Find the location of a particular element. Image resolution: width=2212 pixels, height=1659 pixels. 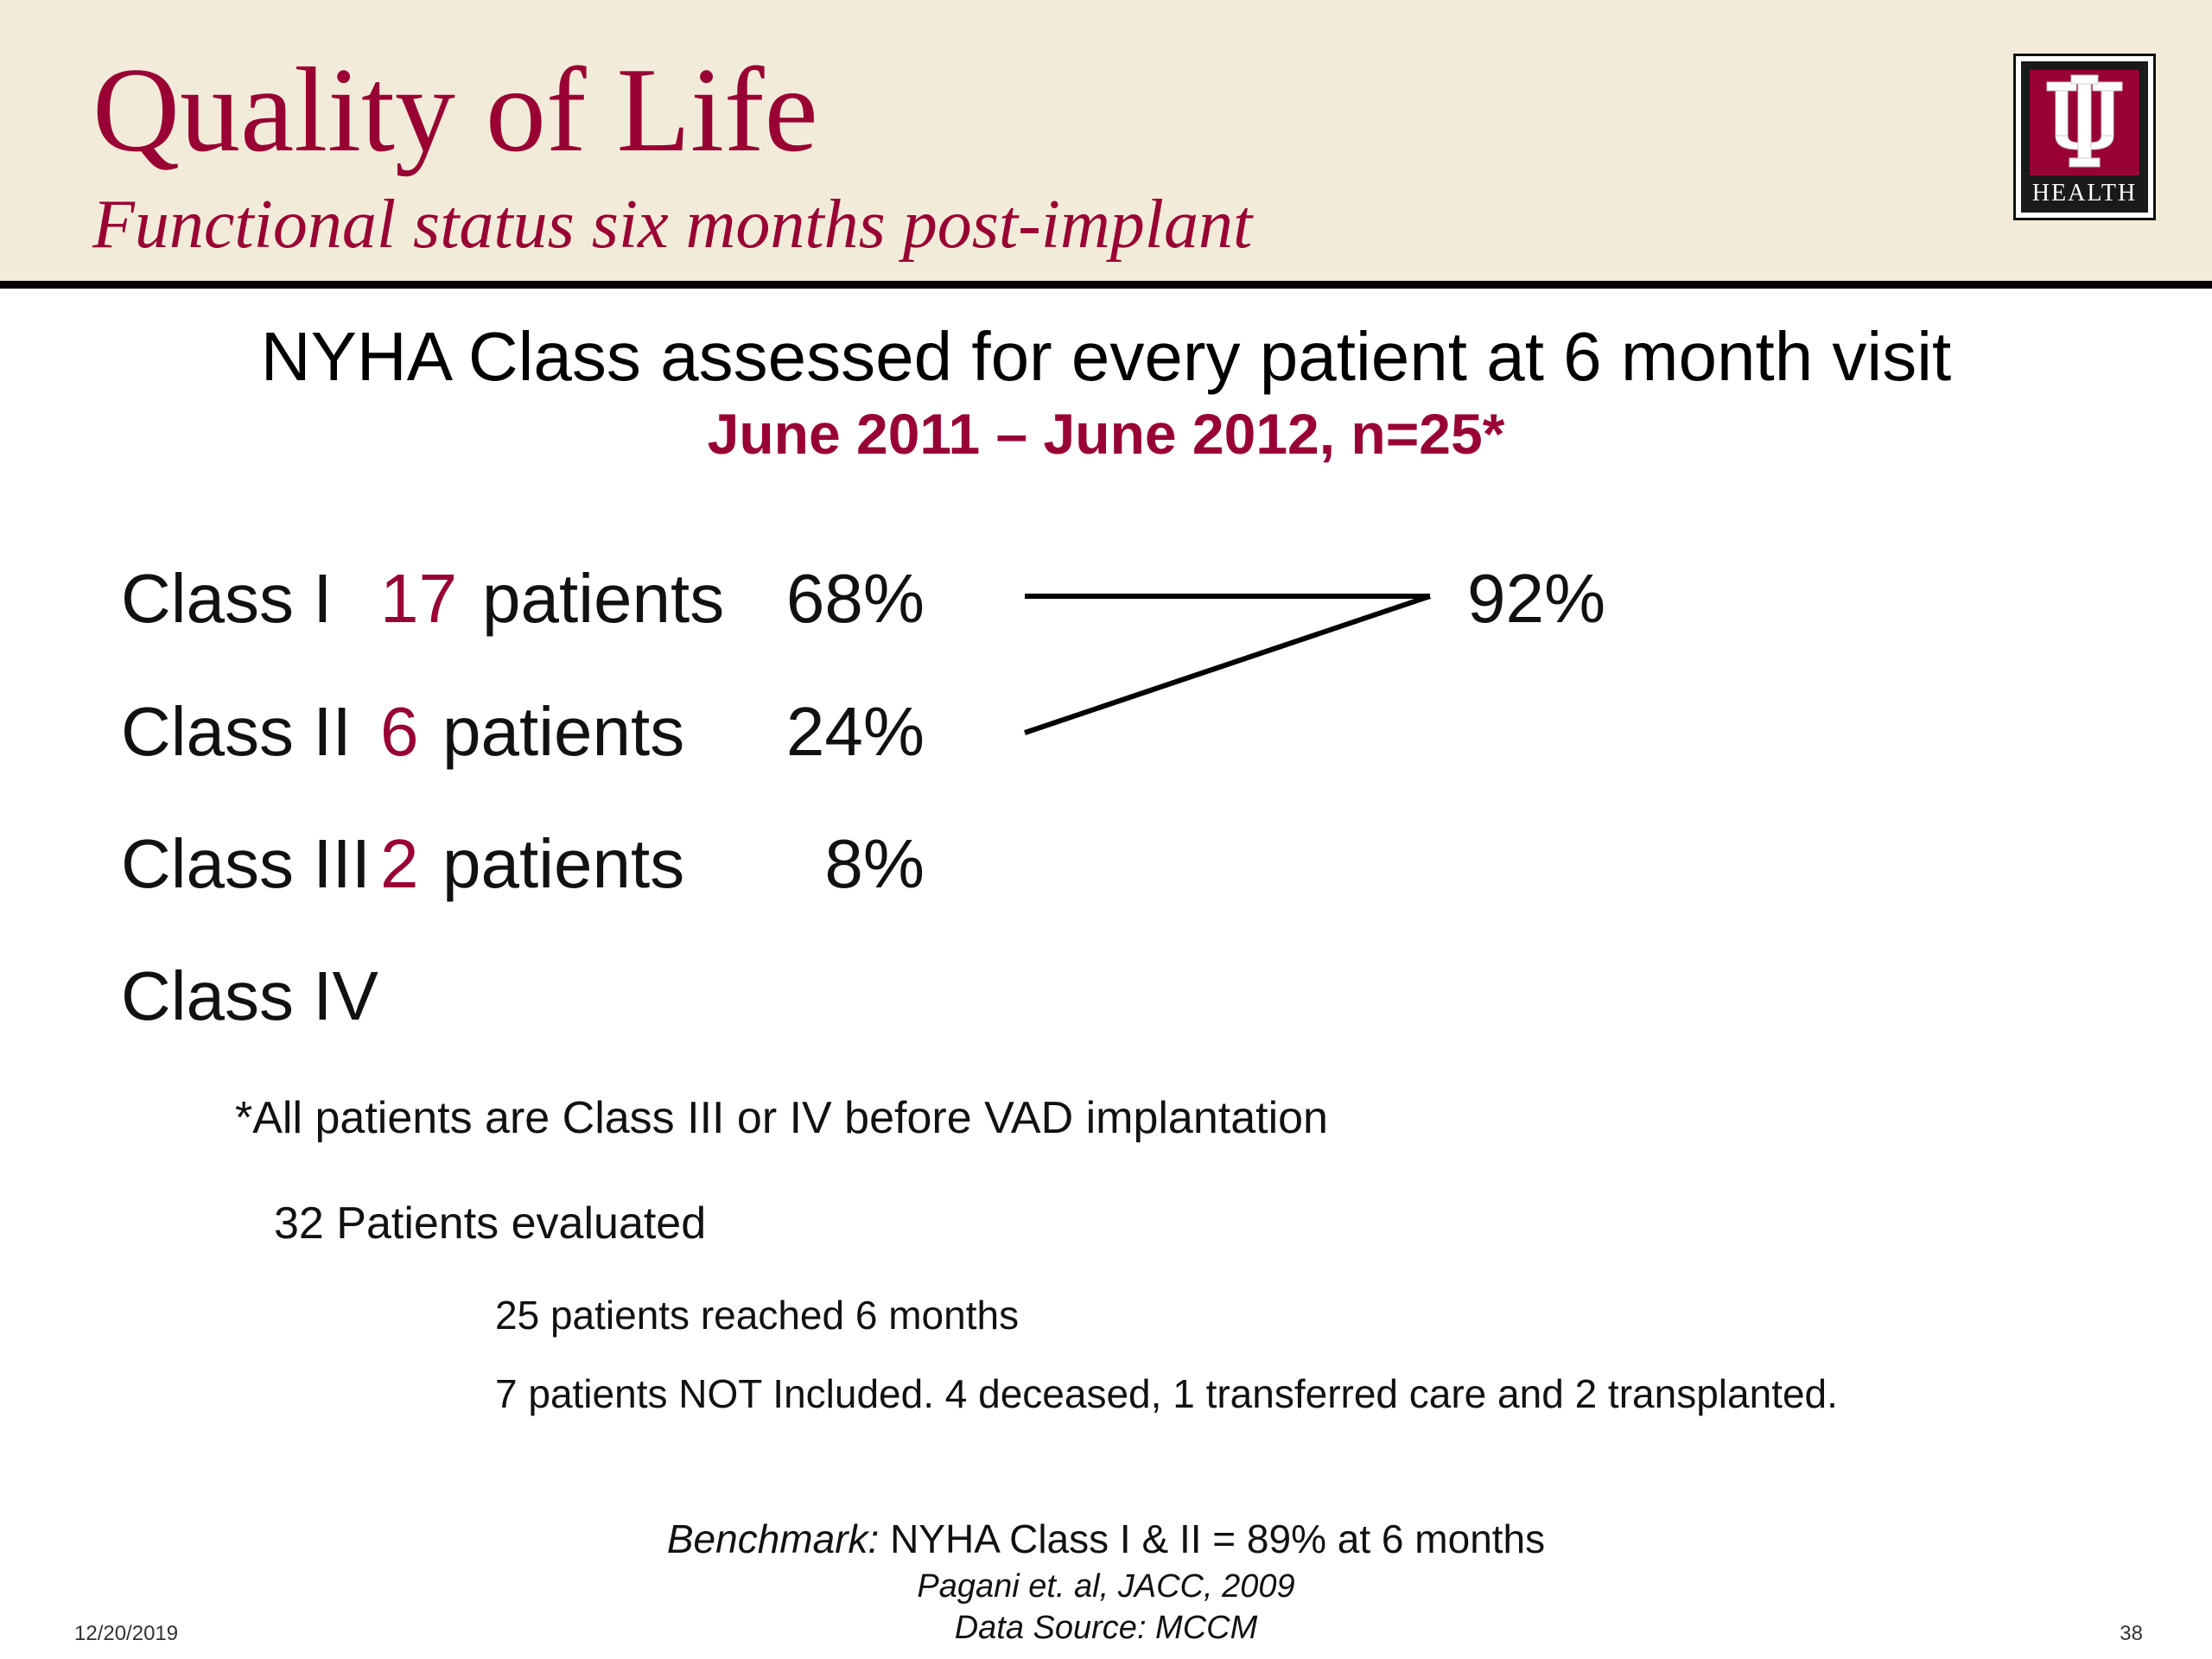

combined-bracket is located at coordinates (1227, 664).